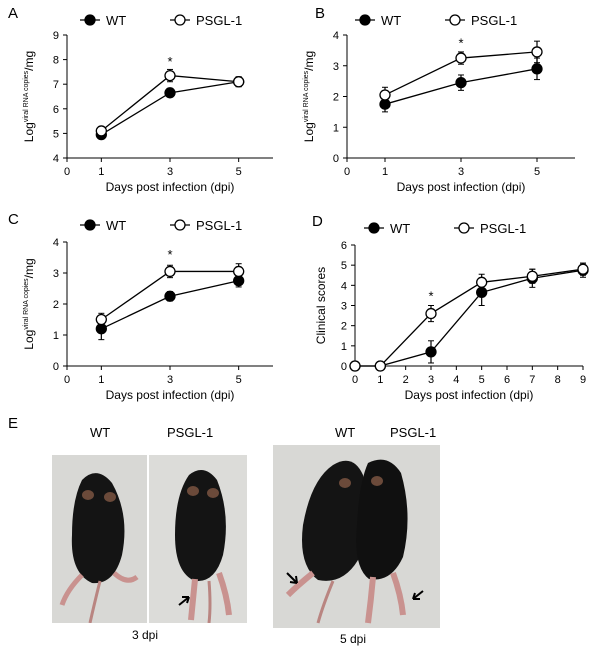 This screenshot has height=655, width=596. Describe the element at coordinates (13, 13) in the screenshot. I see `panel-a-label: A` at that location.